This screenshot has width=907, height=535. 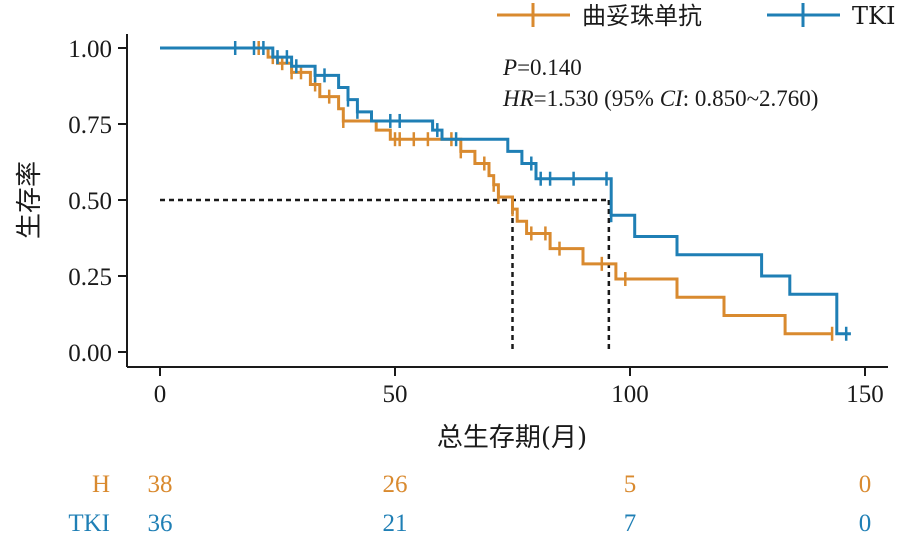 I want to click on y-ticks: 0.00 0.25 0.50 0.75 1.00, so click(x=97, y=201).